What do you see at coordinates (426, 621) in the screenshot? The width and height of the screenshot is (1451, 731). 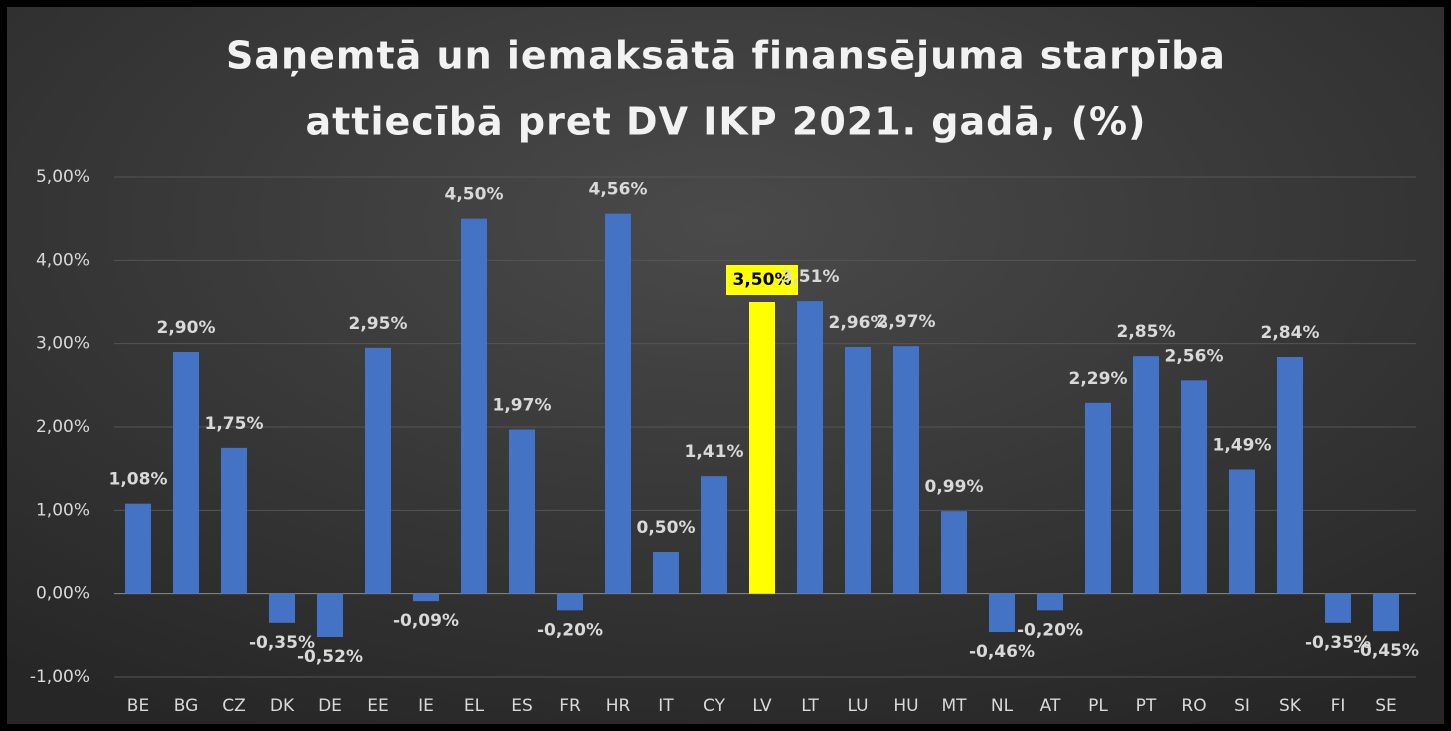 I see `value-label: -0,09%` at bounding box center [426, 621].